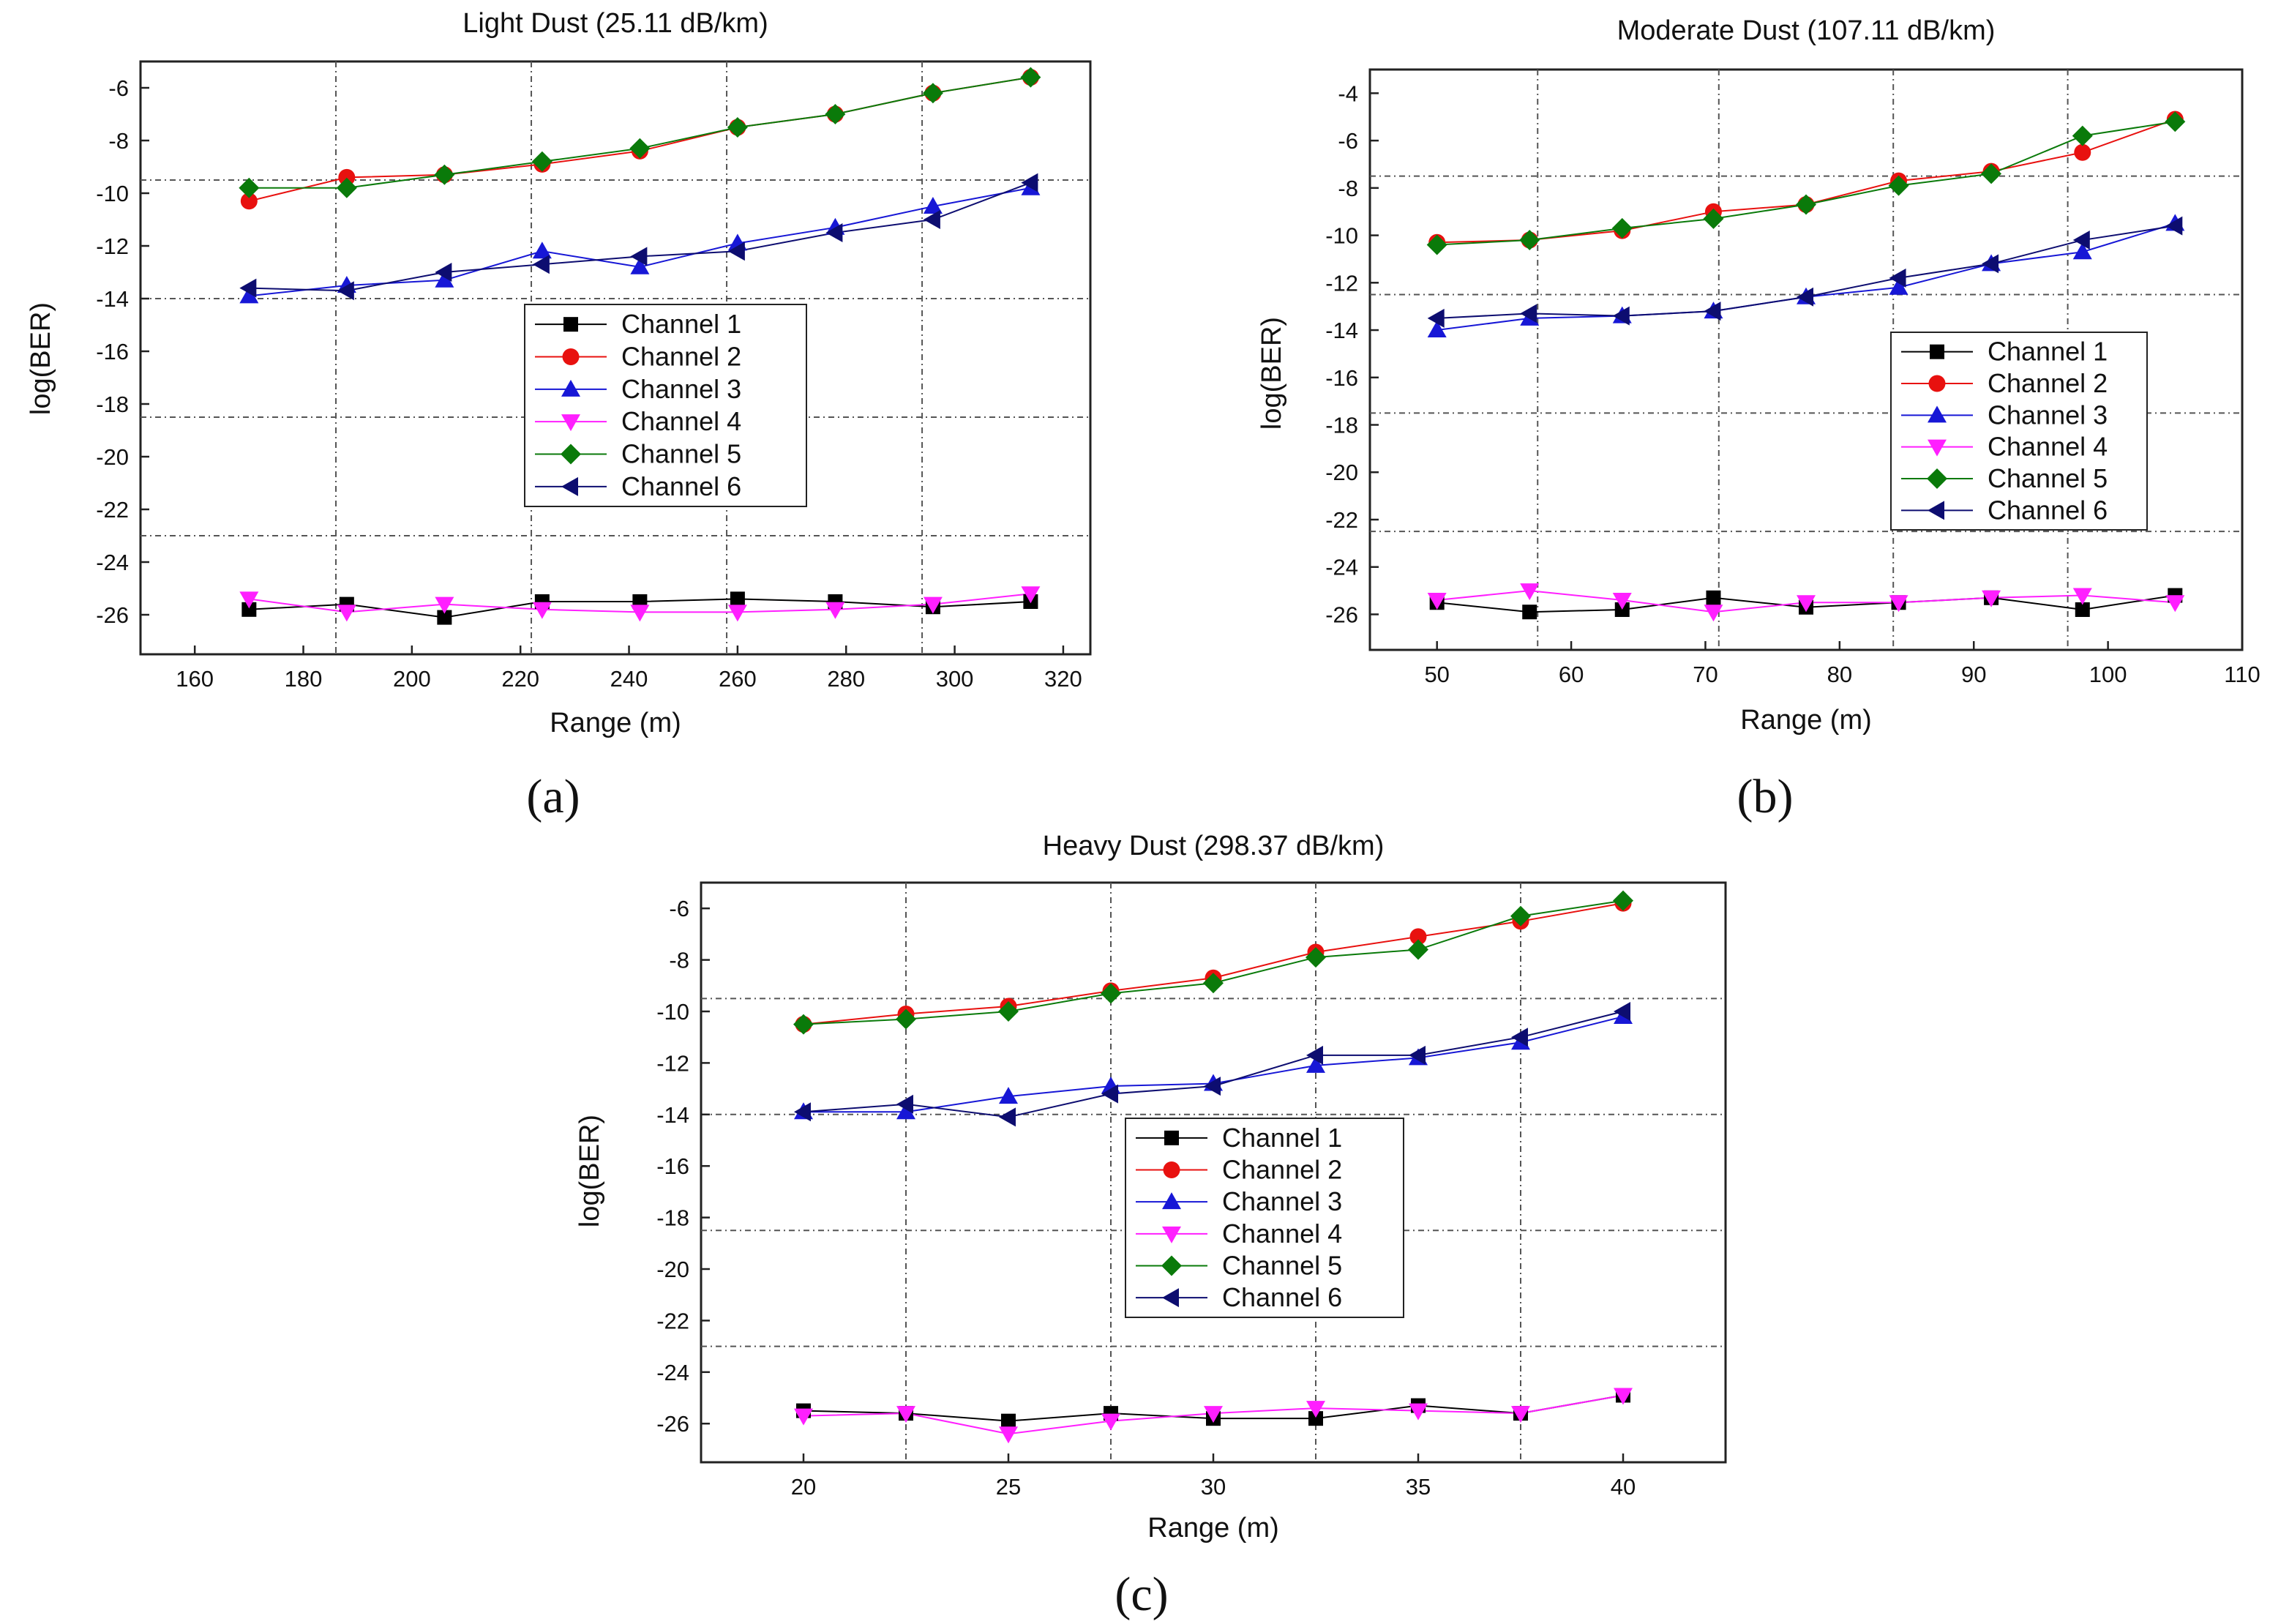 Image resolution: width=2270 pixels, height=1624 pixels. What do you see at coordinates (1766, 796) in the screenshot?
I see `panel-label: (b)` at bounding box center [1766, 796].